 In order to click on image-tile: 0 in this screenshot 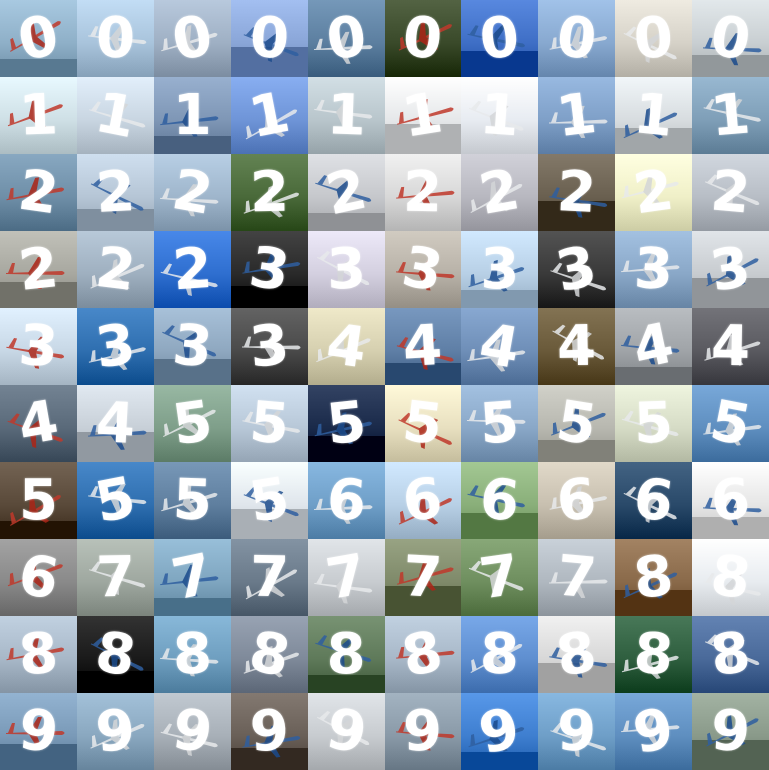, I will do `click(38, 38)`.